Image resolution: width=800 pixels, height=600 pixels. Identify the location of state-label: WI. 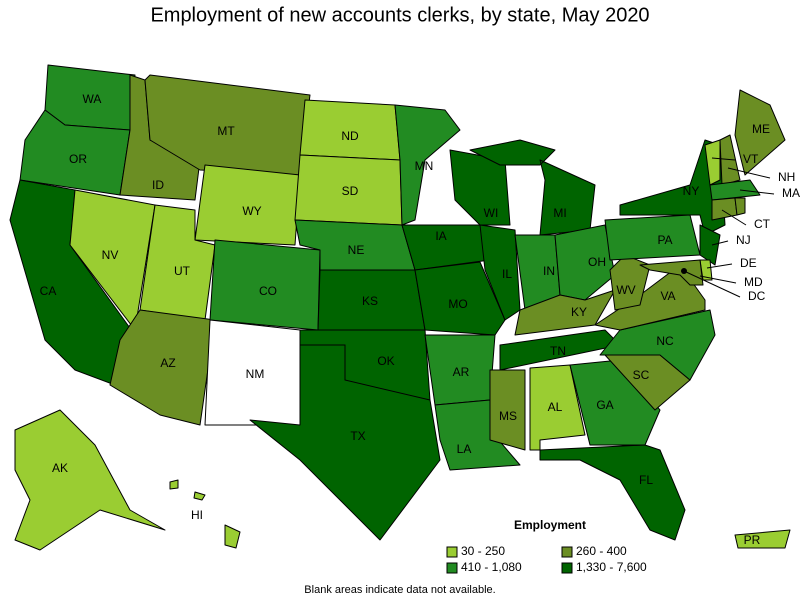
(491, 213).